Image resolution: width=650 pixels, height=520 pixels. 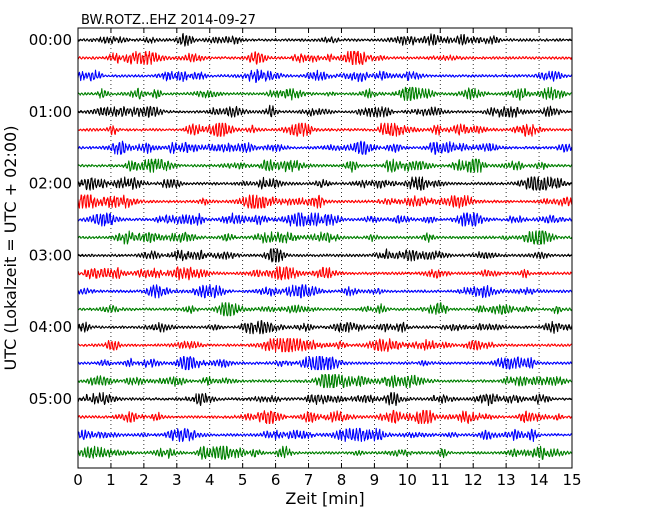 I want to click on y-tick-label: 00:00, so click(x=50, y=40).